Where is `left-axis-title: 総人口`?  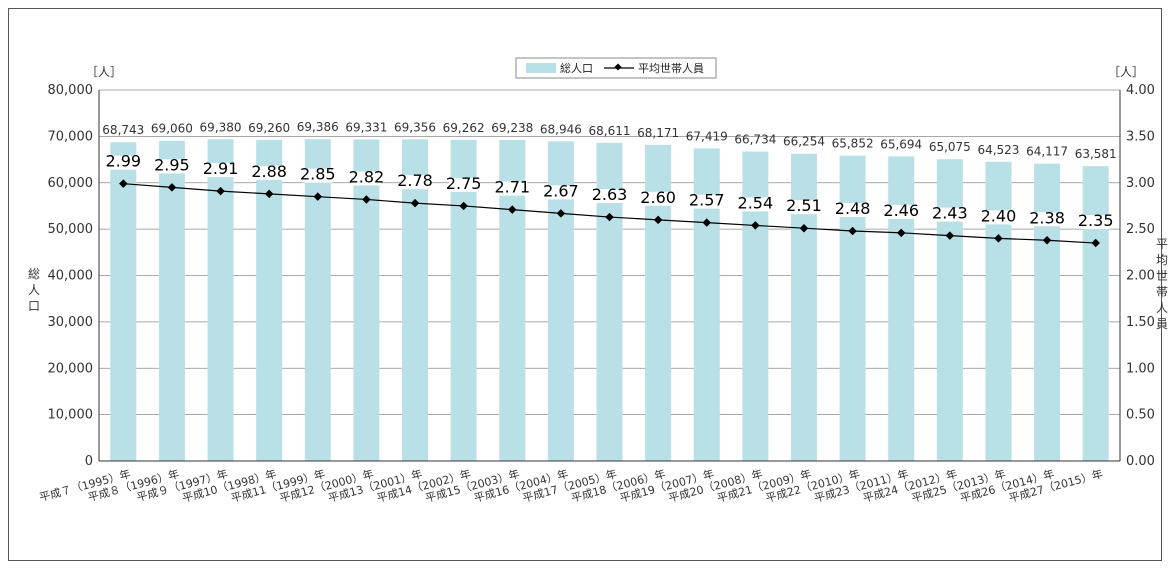
left-axis-title: 総人口 is located at coordinates (34, 290).